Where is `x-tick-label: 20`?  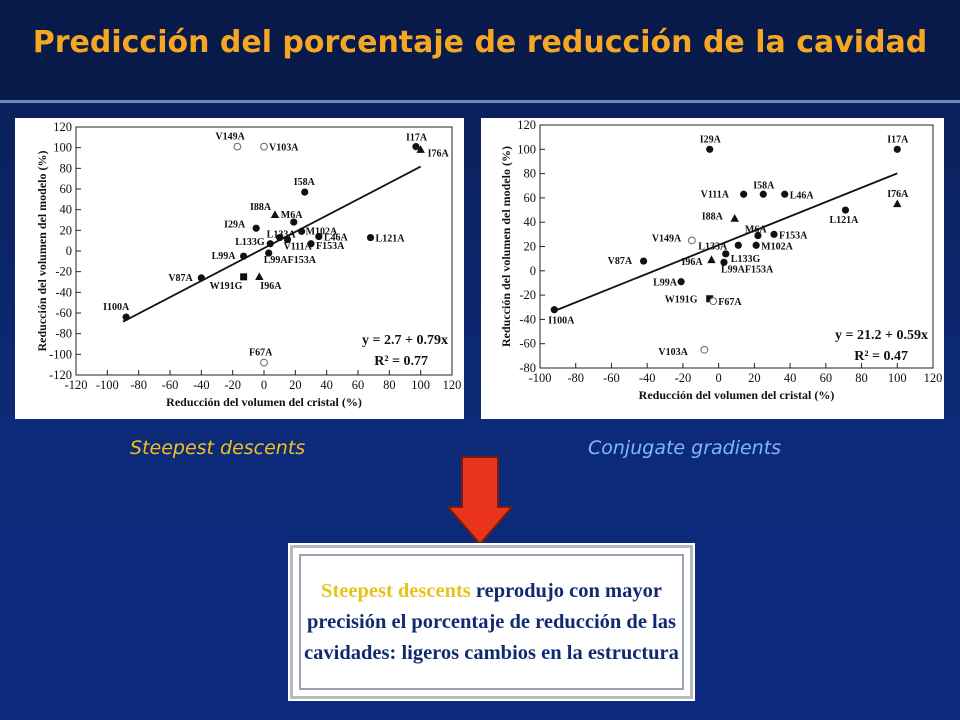
x-tick-label: 20 is located at coordinates (295, 385).